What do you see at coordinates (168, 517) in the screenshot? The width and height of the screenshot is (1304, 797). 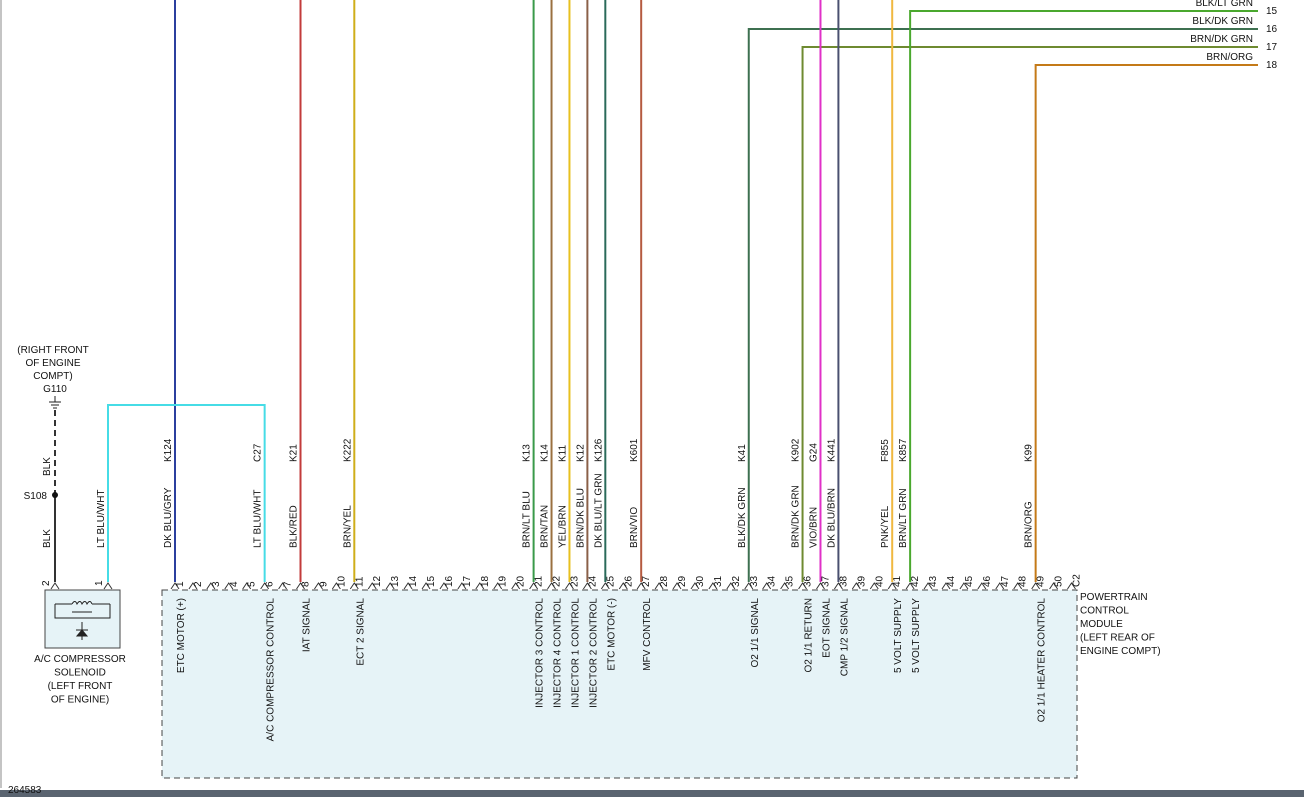 I see `wire-color: DK BLU/GRY` at bounding box center [168, 517].